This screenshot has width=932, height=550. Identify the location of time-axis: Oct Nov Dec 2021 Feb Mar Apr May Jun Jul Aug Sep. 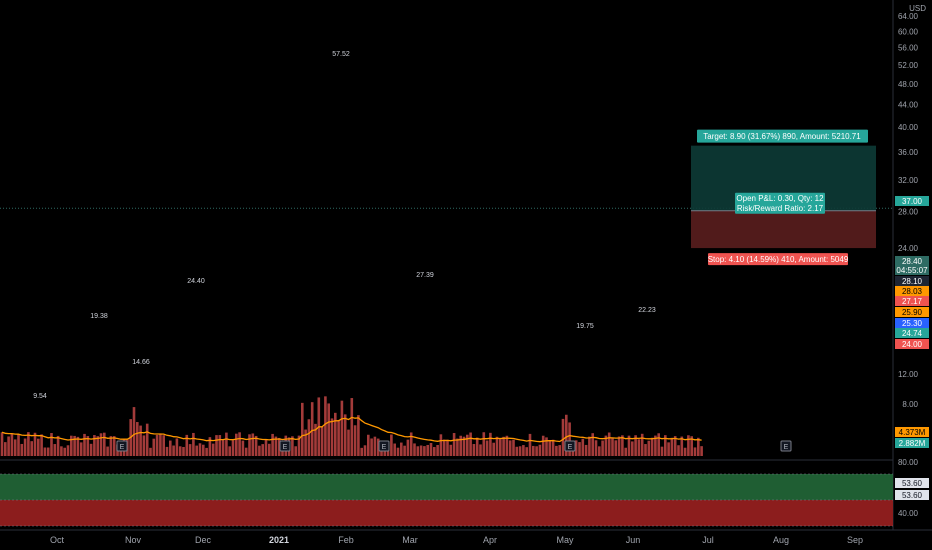
(456, 540).